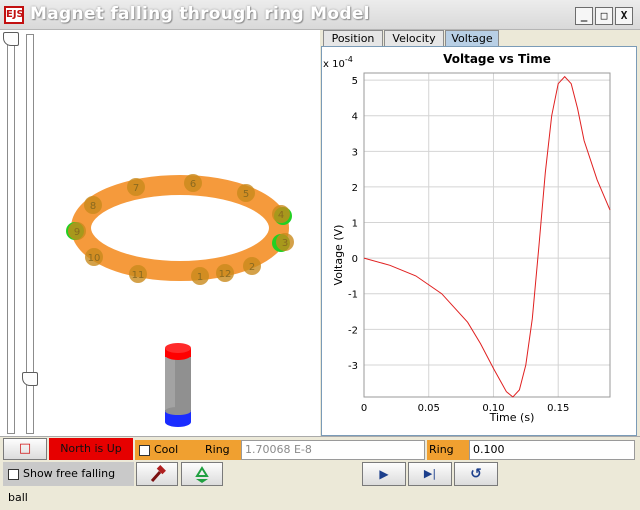 This screenshot has height=510, width=640. I want to click on height-slider-track, so click(30, 234).